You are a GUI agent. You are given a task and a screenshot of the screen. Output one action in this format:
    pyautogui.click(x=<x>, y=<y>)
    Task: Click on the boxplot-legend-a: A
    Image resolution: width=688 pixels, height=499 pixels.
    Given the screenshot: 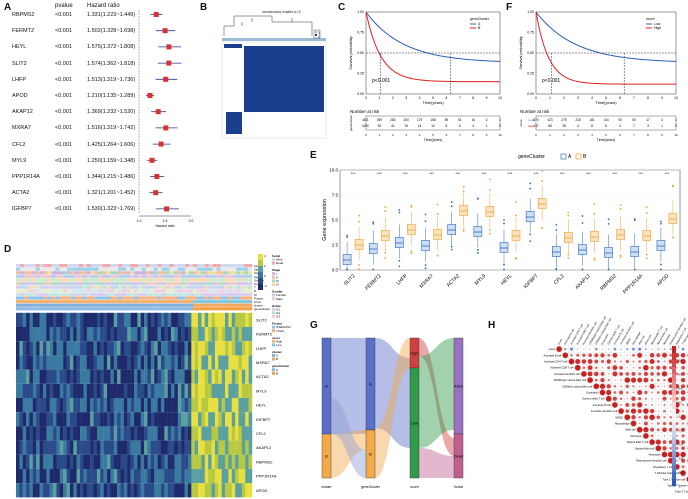 What is the action you would take?
    pyautogui.click(x=570, y=157)
    